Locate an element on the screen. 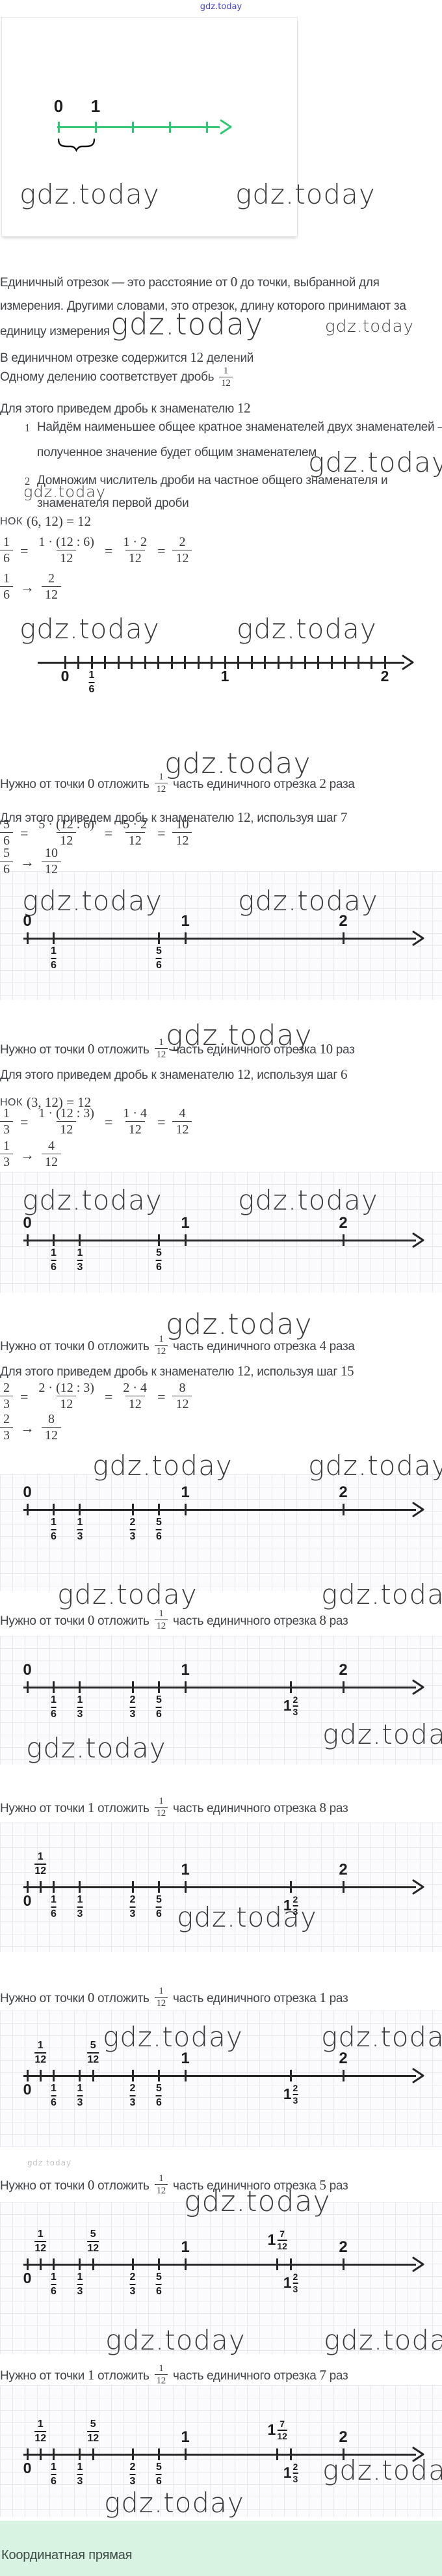 This screenshot has height=2576, width=442. arrow-head-icon is located at coordinates (418, 1509).